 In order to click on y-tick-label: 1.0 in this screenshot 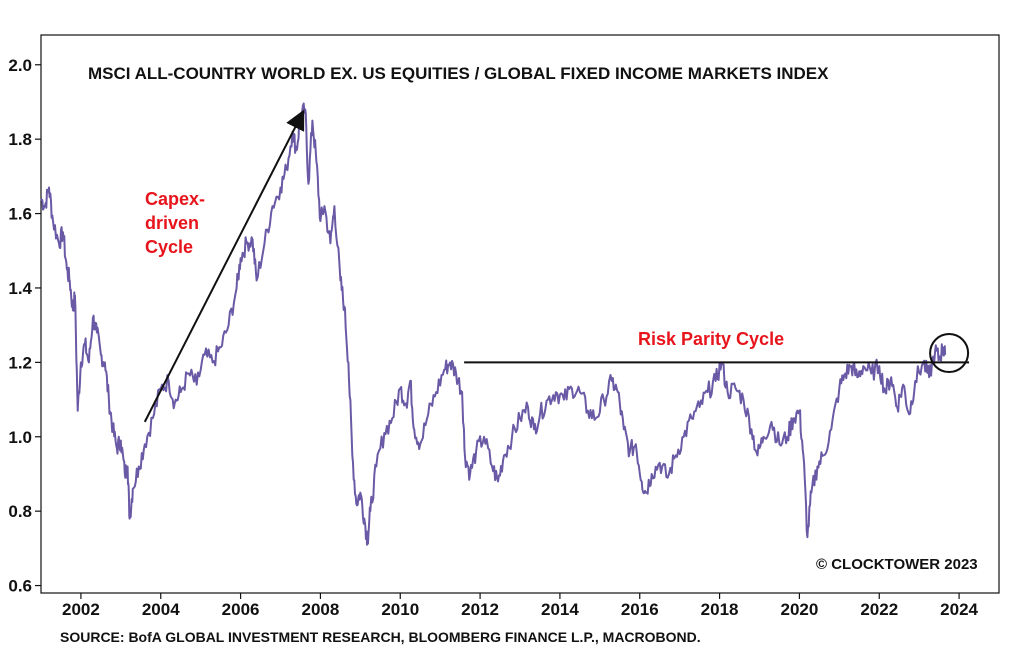, I will do `click(20, 437)`.